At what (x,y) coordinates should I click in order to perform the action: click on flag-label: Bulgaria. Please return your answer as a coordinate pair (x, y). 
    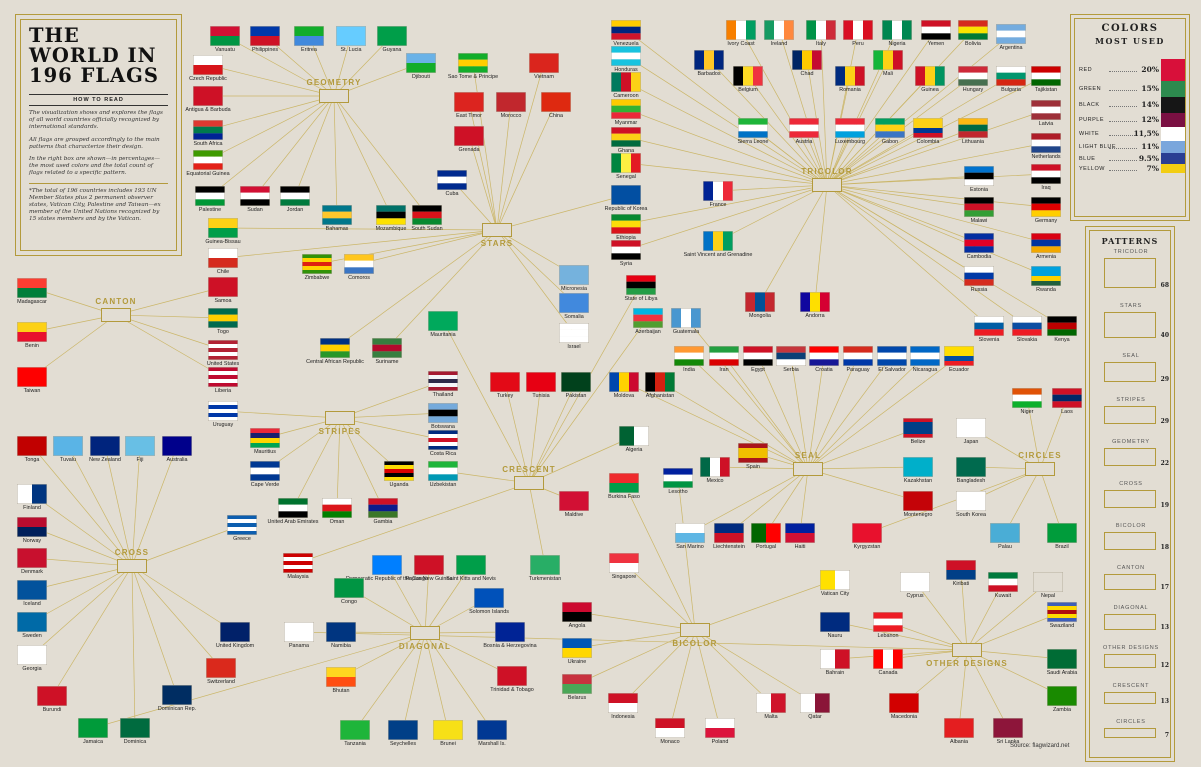
    Looking at the image, I should click on (1011, 90).